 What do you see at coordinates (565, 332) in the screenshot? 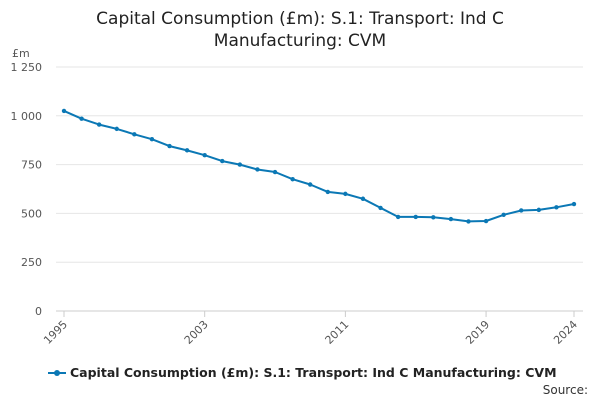
I see `x-tick-label: 2024` at bounding box center [565, 332].